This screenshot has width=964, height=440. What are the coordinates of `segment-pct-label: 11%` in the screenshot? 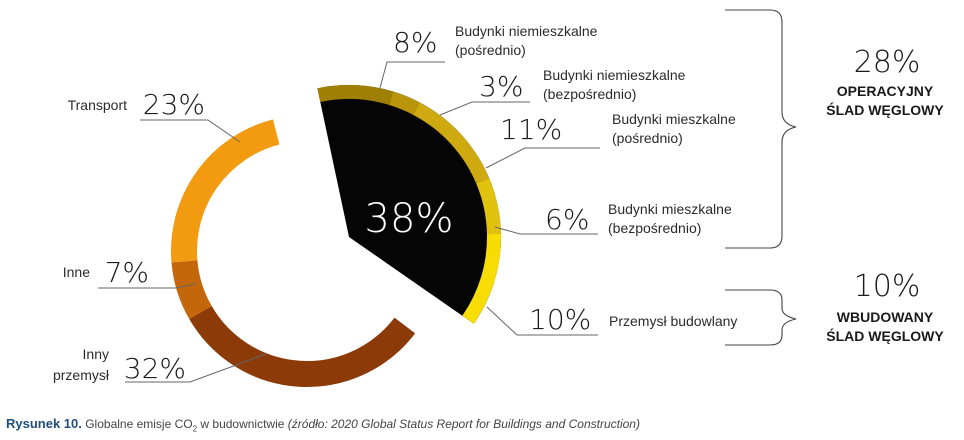 It's located at (531, 129).